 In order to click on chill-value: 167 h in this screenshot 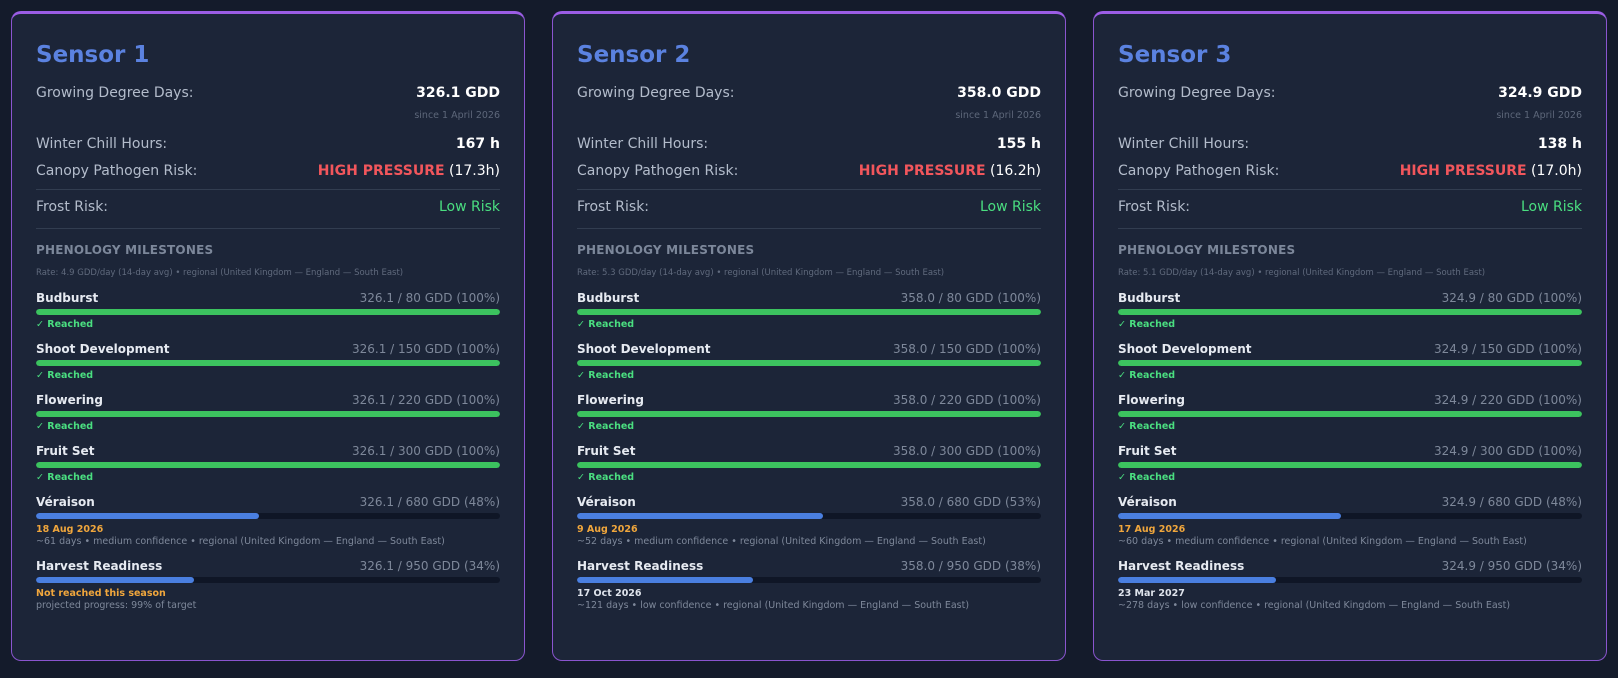, I will do `click(477, 144)`.